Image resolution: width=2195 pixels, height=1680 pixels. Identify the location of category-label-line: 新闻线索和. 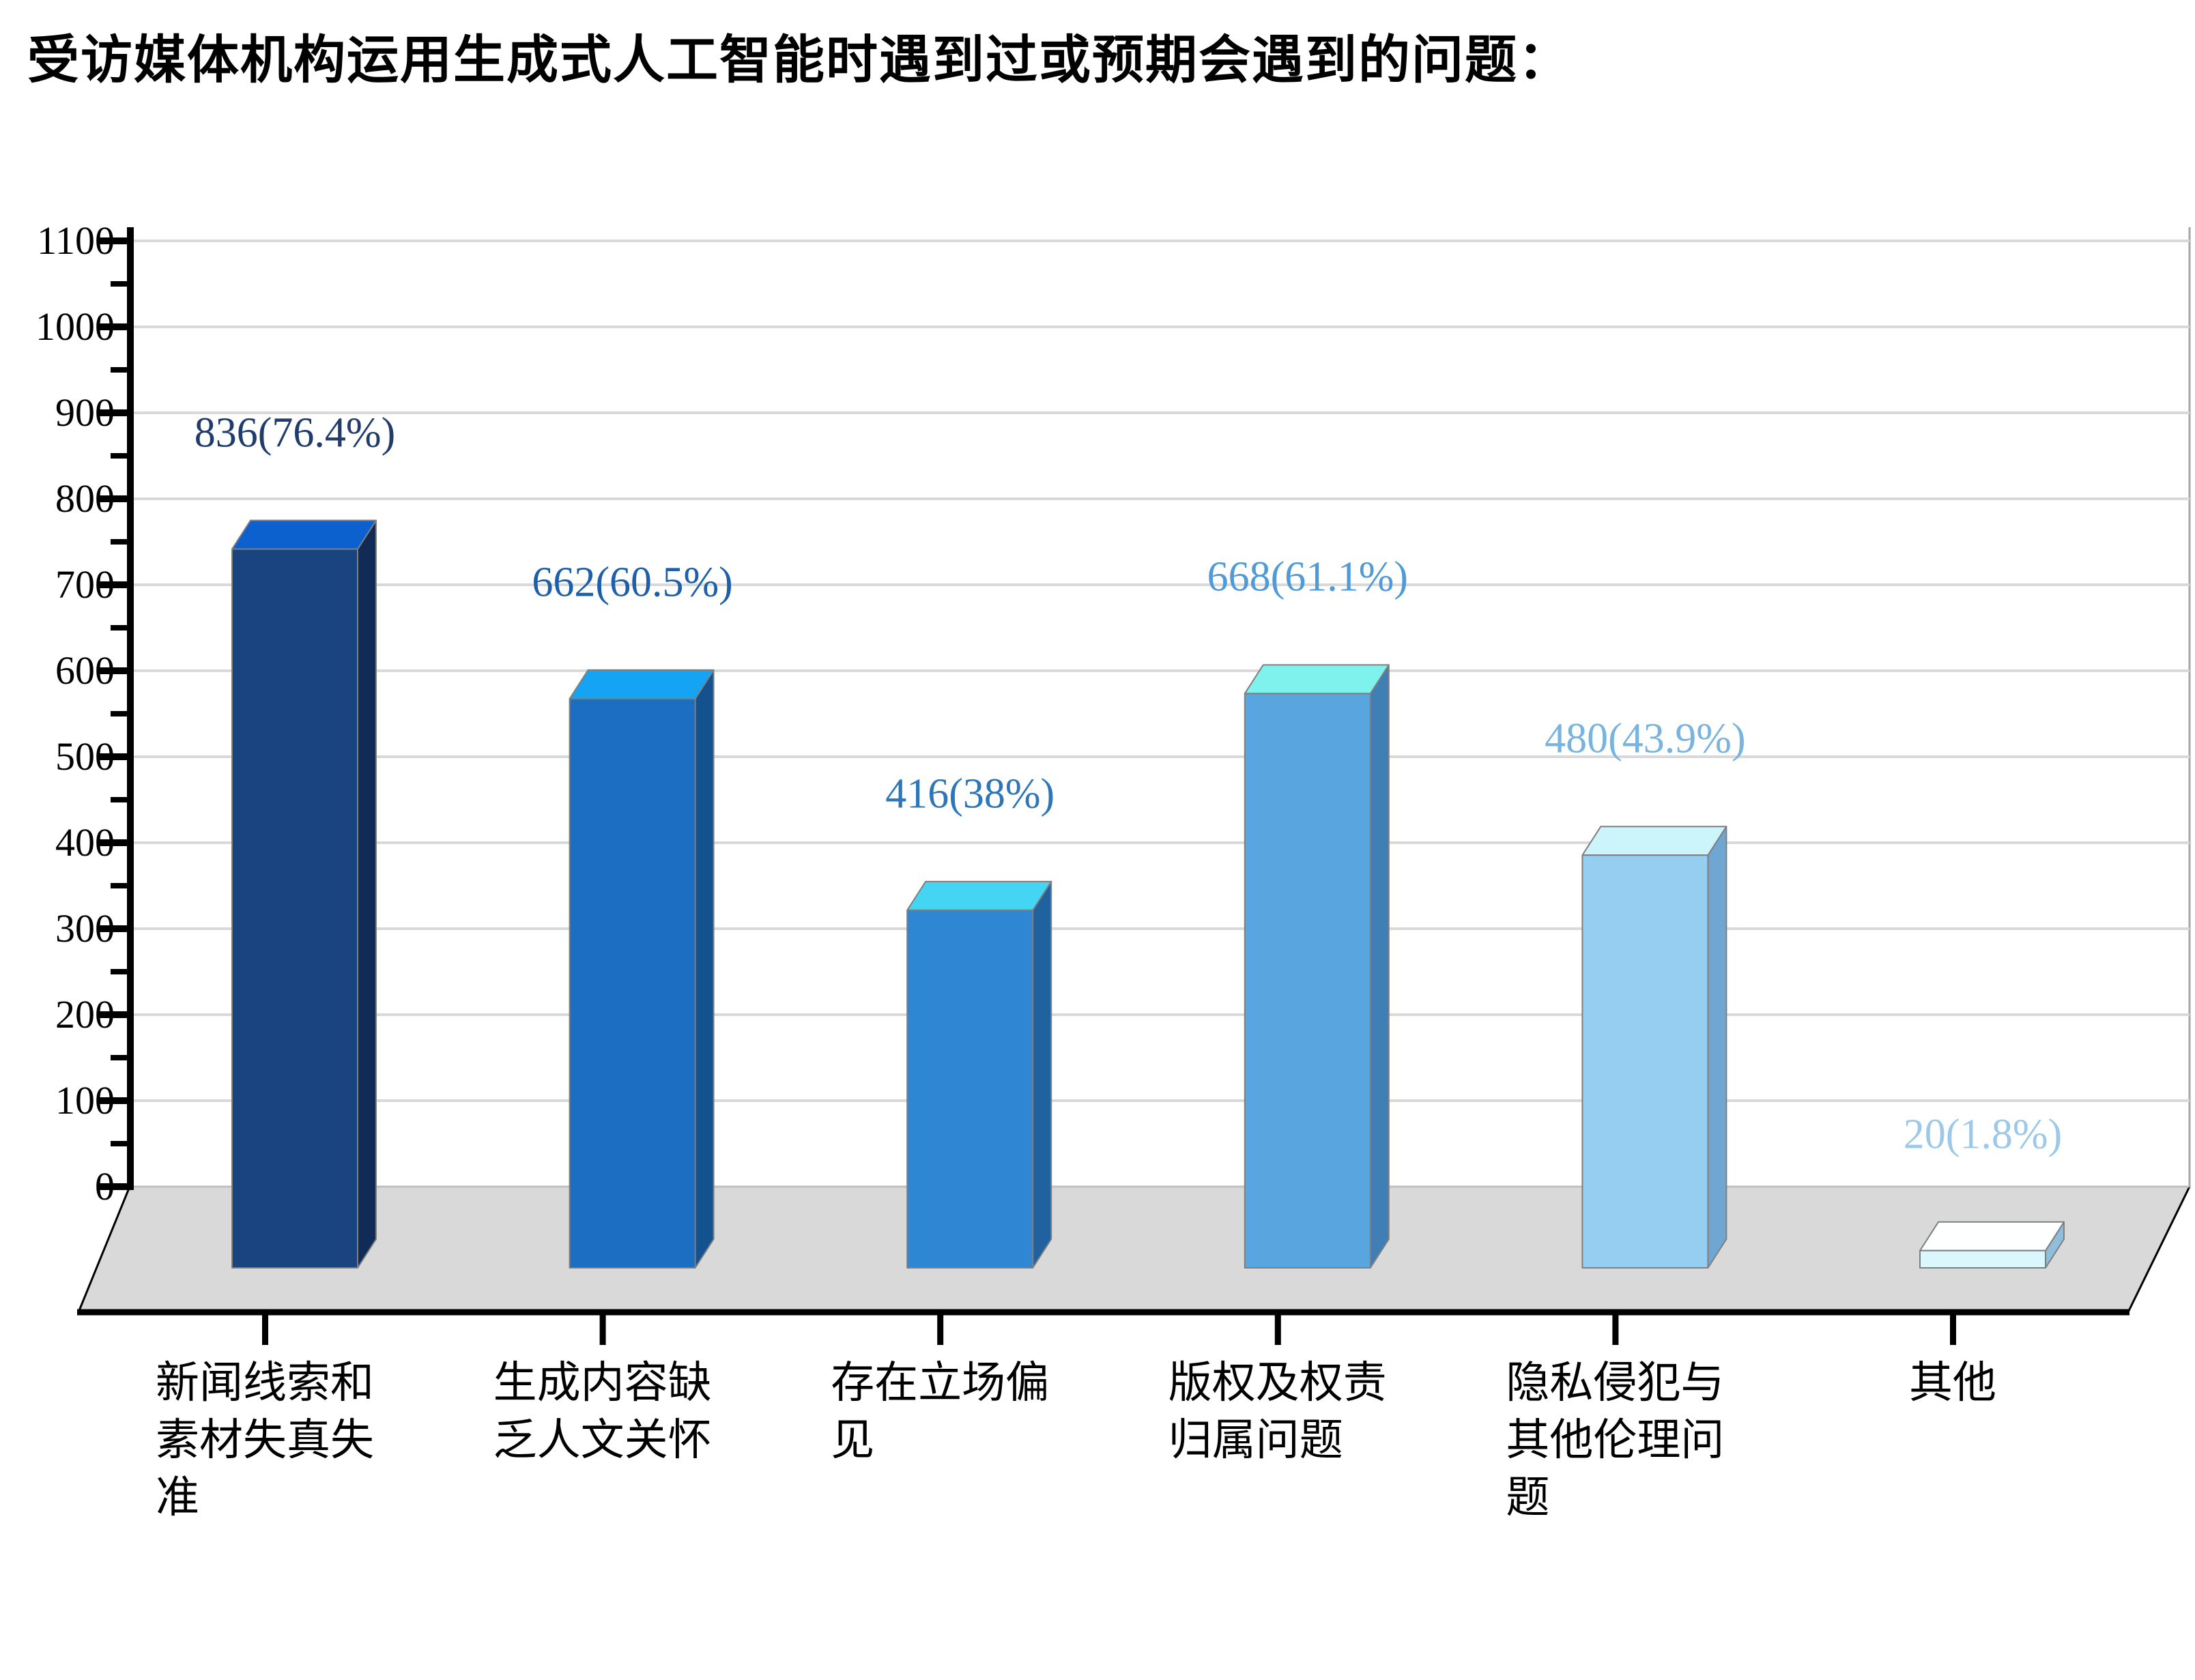
(265, 1383).